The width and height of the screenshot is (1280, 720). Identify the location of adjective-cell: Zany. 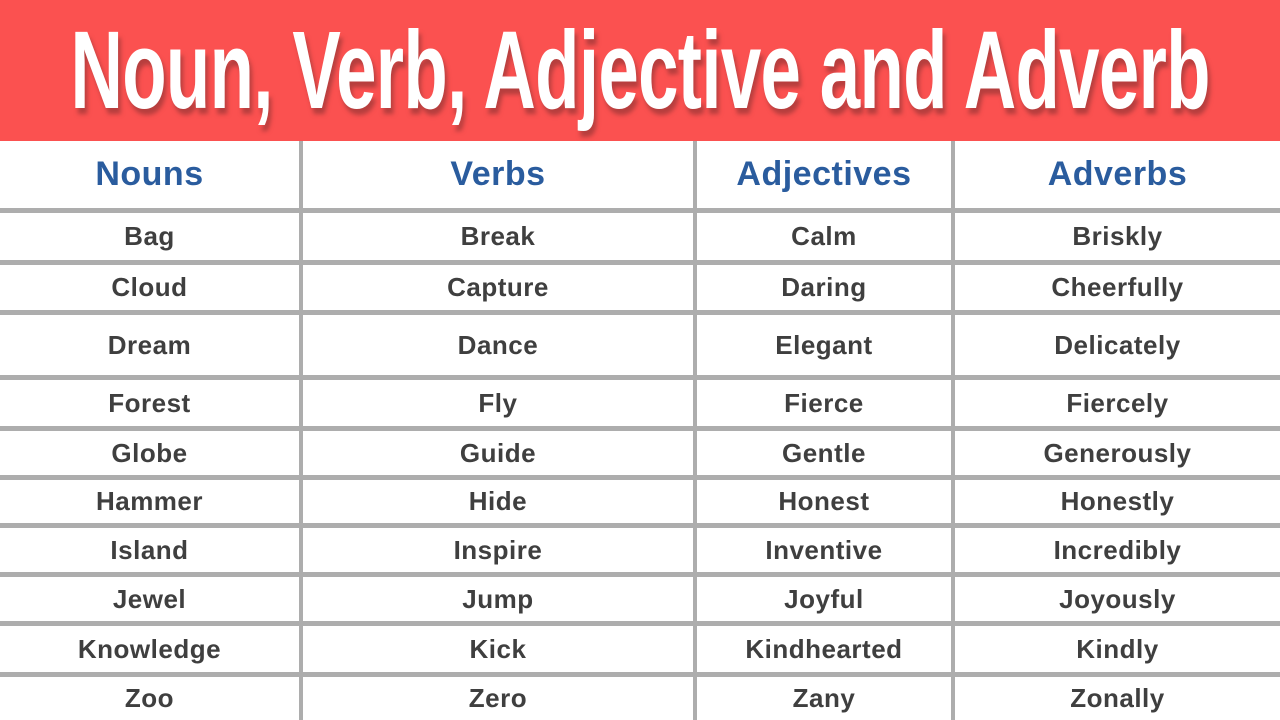
(826, 698).